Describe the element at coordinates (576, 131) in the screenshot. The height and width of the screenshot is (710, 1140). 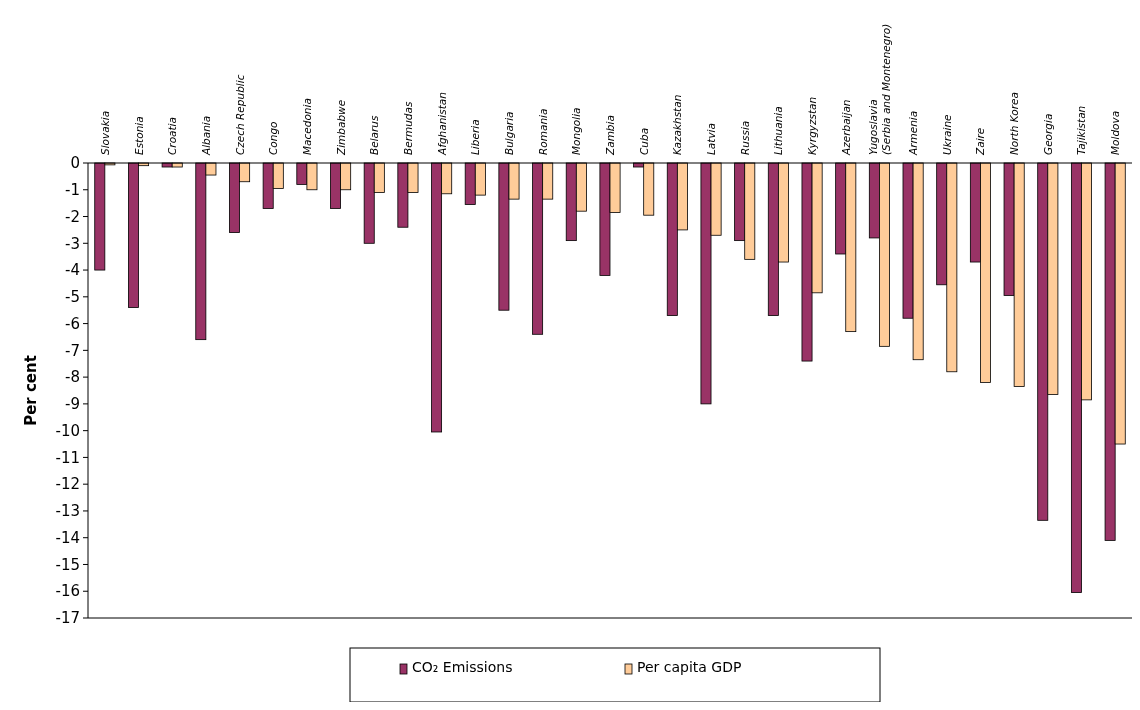
I see `x-tick-label: Mongolia` at that location.